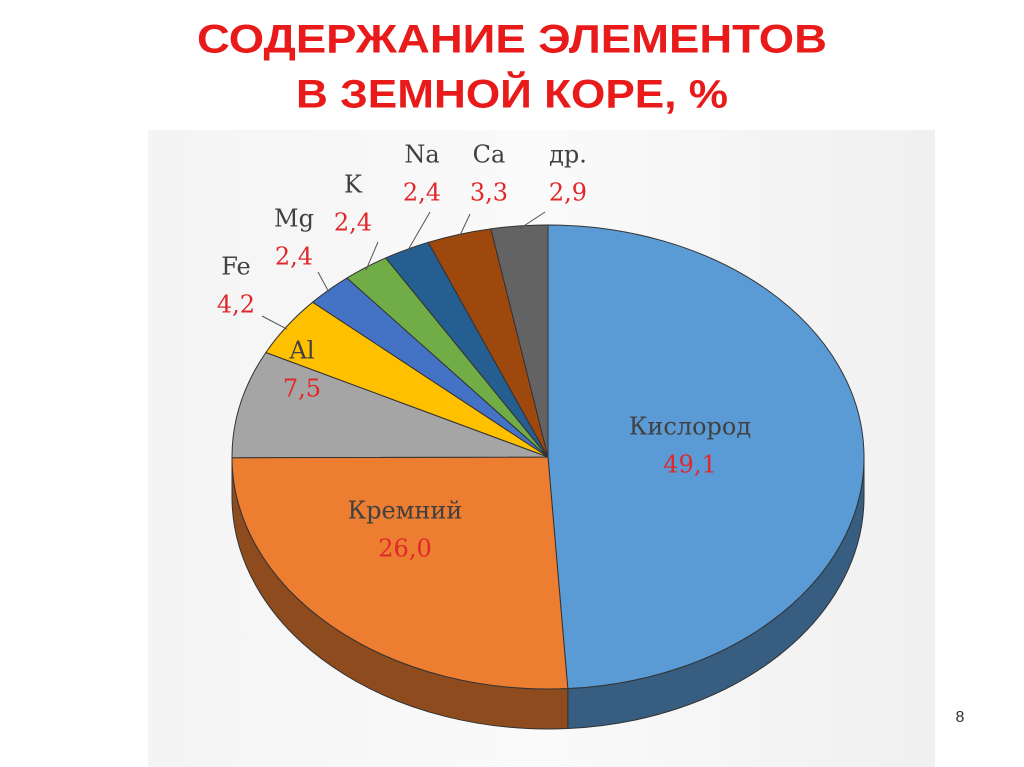 The height and width of the screenshot is (767, 1024). Describe the element at coordinates (568, 193) in the screenshot. I see `value-label: 2,9` at that location.